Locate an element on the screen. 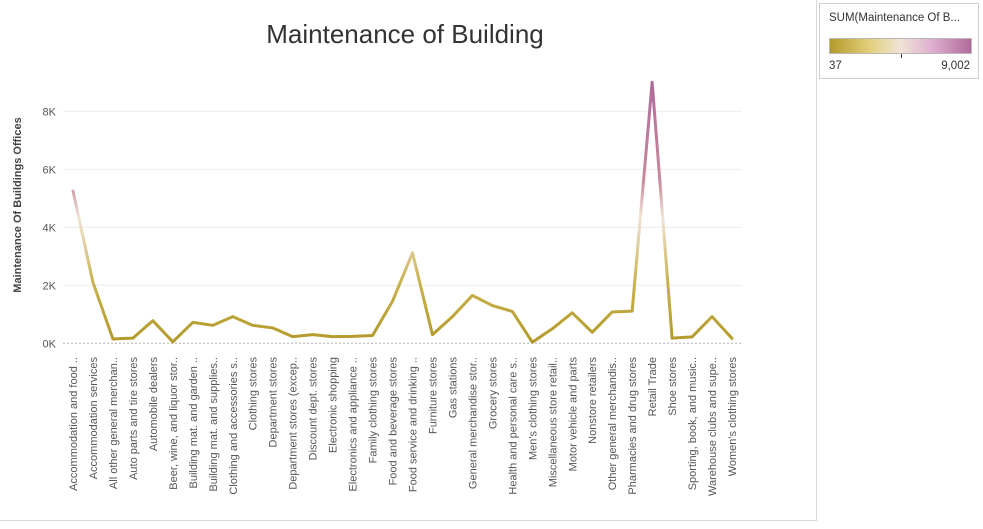 This screenshot has width=983, height=529. x-tick-label: Discount dept. stores is located at coordinates (314, 409).